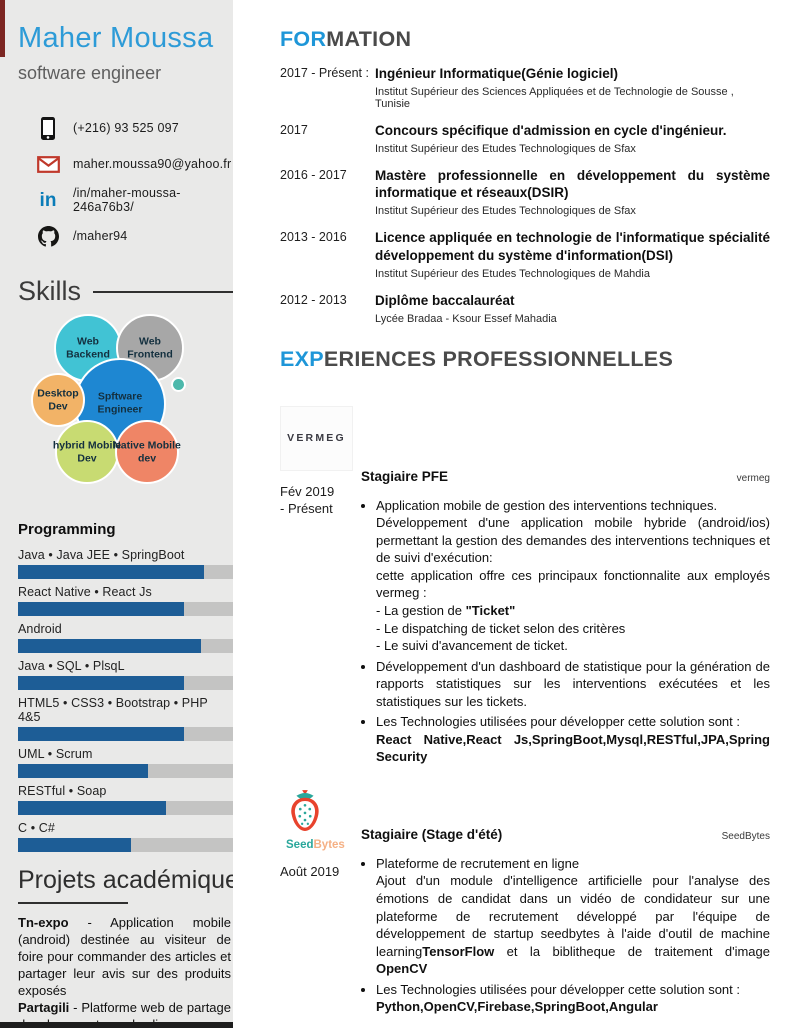 The width and height of the screenshot is (794, 1028). I want to click on skill-item: Java • Java JEE • SpringBoot, so click(128, 563).